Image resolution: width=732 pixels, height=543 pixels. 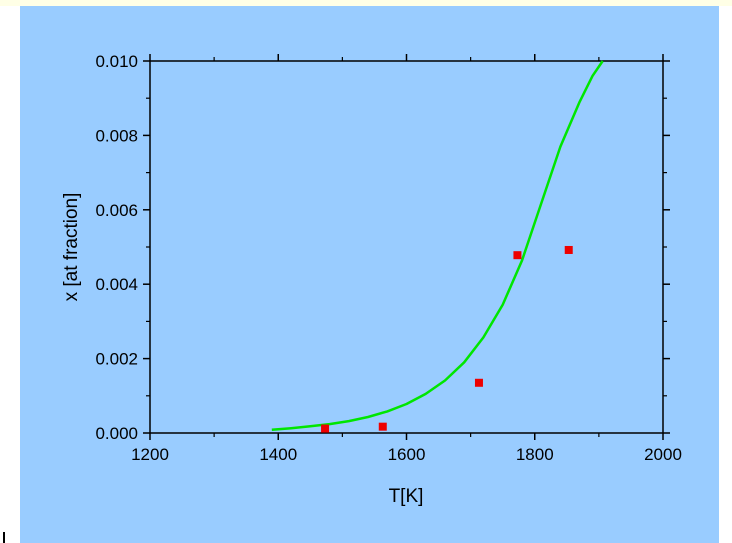 I want to click on y-tick-label: 0.002, so click(x=116, y=359).